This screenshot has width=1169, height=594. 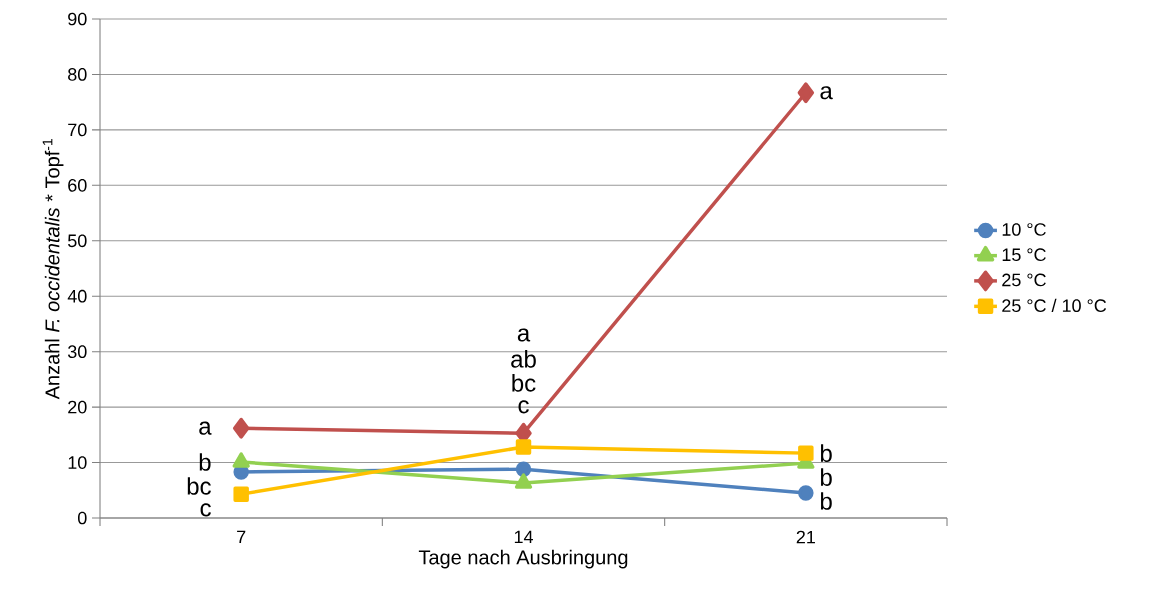 I want to click on y-axis-title: Anzahl F. occidentalis* Topf$^{-1}$, so click(x=53, y=269).